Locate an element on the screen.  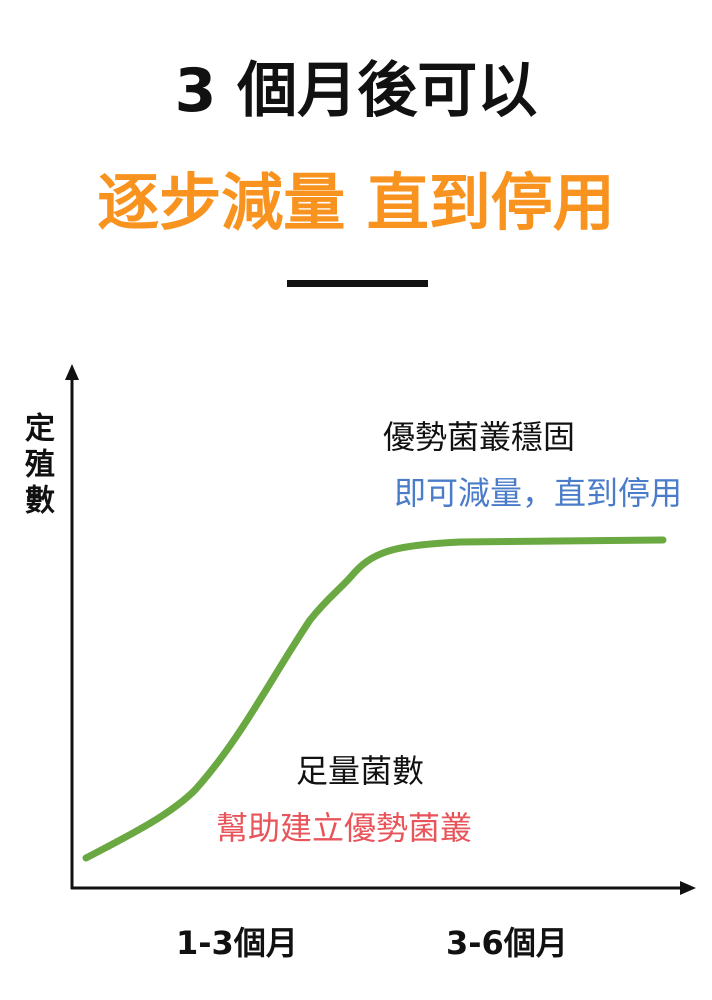
annotation-text: 即可減量，直到停用 is located at coordinates (537, 493).